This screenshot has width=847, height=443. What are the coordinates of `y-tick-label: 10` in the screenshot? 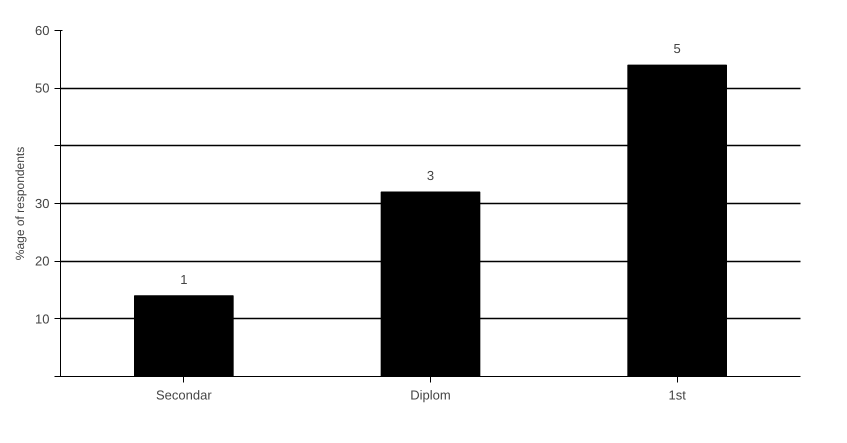 It's located at (42, 318).